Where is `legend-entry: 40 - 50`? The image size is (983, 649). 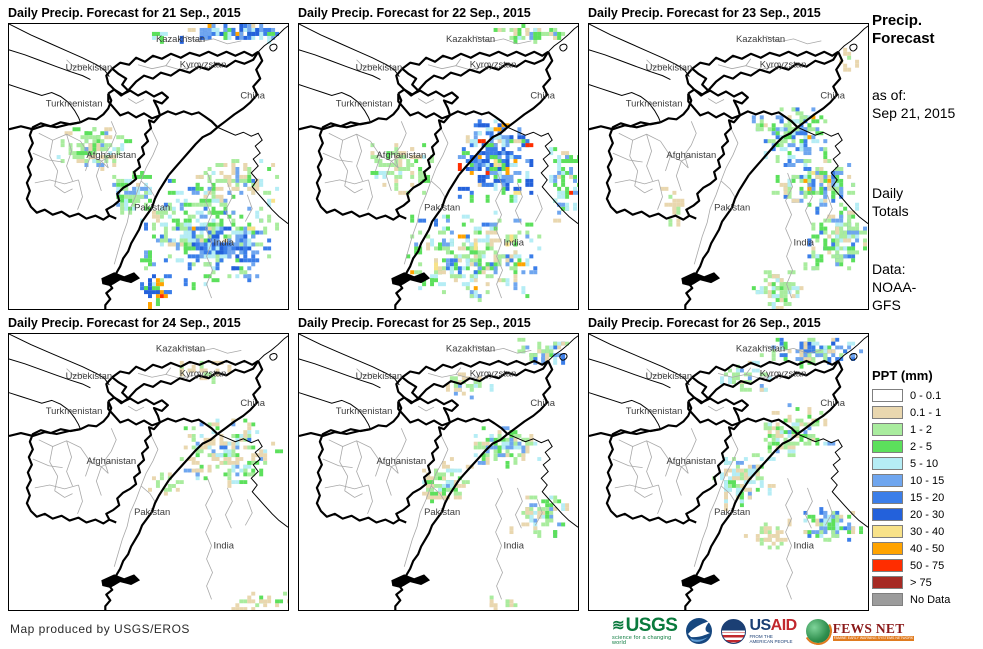
legend-entry: 40 - 50 is located at coordinates (927, 548).